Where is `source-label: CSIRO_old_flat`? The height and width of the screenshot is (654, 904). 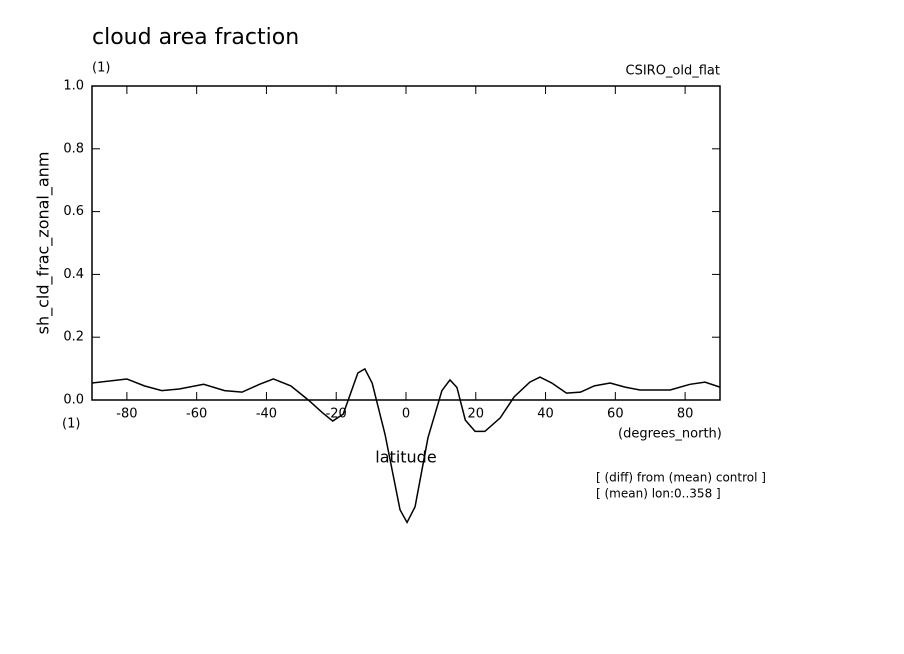 source-label: CSIRO_old_flat is located at coordinates (673, 71).